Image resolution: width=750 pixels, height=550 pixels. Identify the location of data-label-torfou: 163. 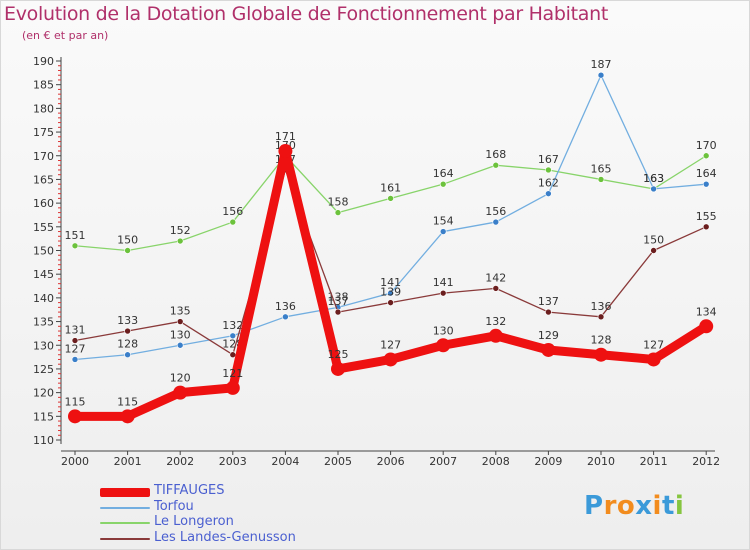
(653, 178).